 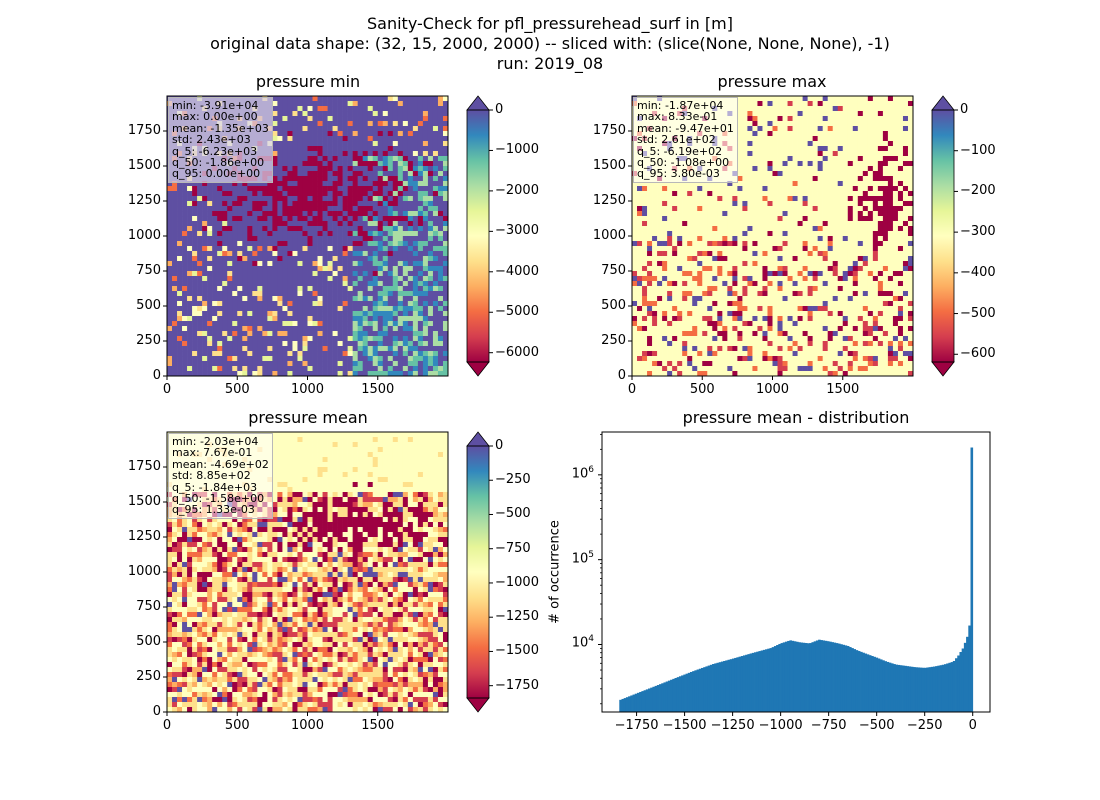 What do you see at coordinates (582, 557) in the screenshot?
I see `y-tick-label: 10⁵` at bounding box center [582, 557].